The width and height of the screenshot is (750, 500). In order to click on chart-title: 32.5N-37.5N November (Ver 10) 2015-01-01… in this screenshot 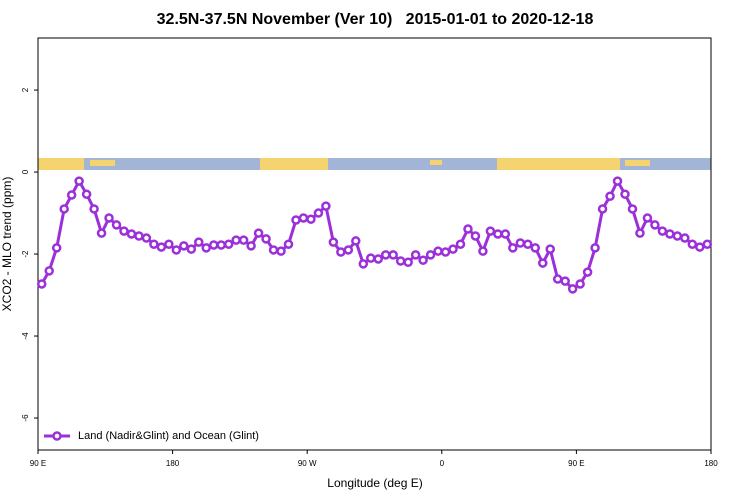, I will do `click(375, 19)`.